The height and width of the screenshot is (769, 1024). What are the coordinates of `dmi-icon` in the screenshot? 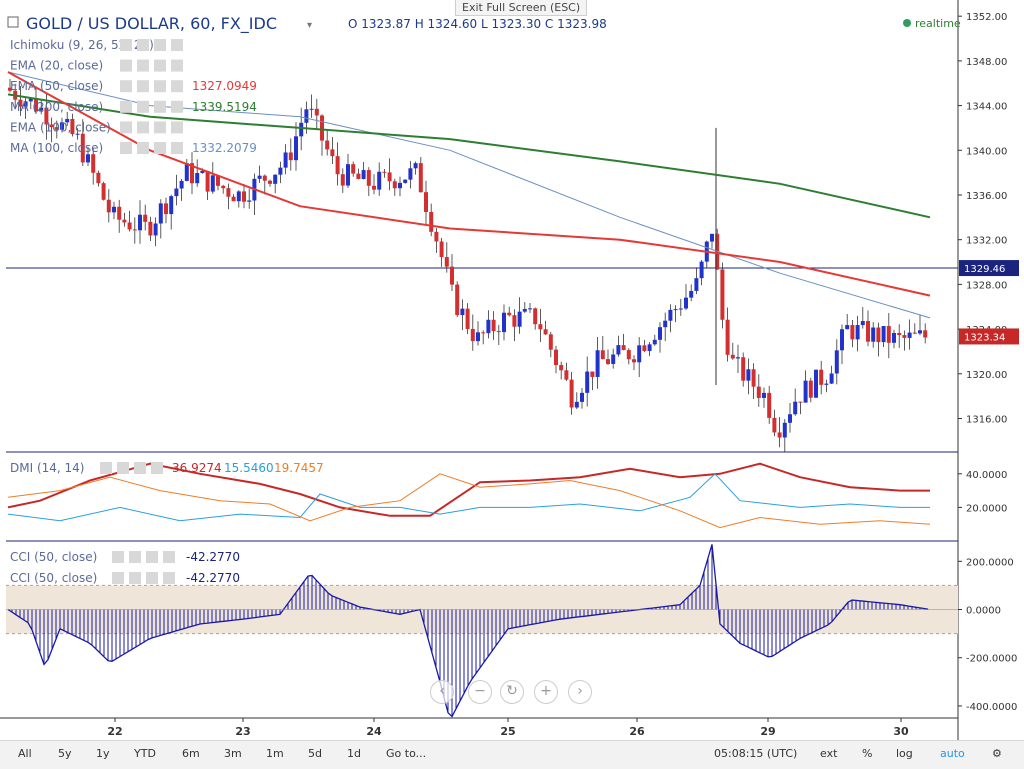 It's located at (157, 468).